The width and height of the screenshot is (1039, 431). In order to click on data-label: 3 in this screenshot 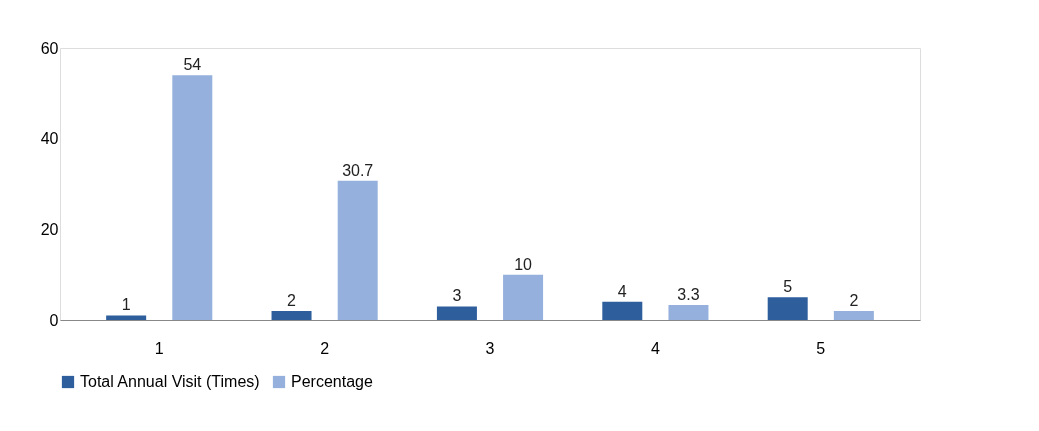, I will do `click(457, 296)`.